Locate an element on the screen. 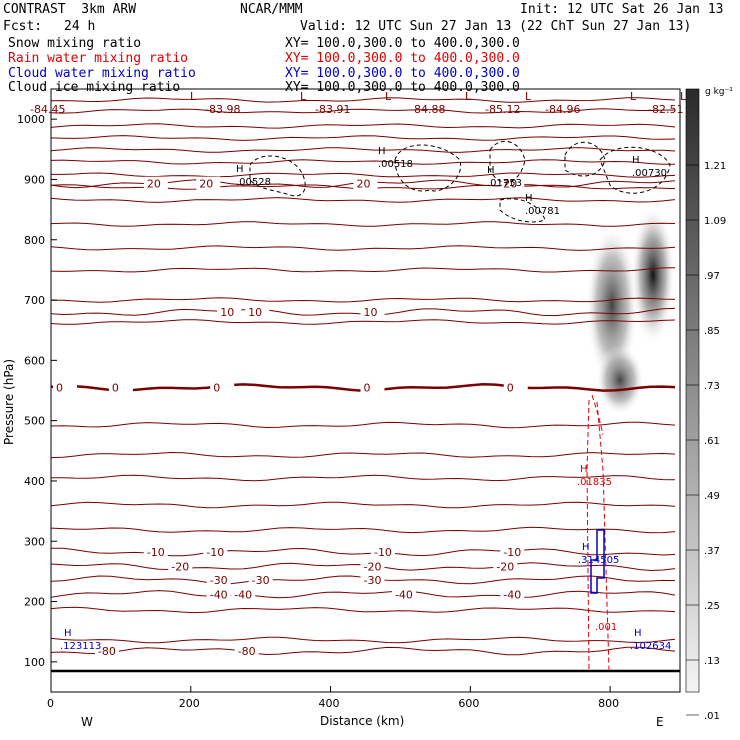  colorbar-label: .01 is located at coordinates (712, 716).